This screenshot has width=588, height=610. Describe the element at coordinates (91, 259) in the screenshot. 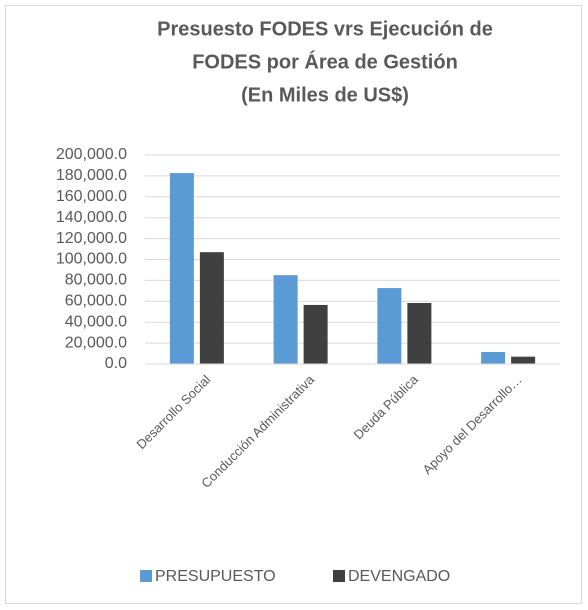

I see `y-tick-label: 100,000.0` at that location.